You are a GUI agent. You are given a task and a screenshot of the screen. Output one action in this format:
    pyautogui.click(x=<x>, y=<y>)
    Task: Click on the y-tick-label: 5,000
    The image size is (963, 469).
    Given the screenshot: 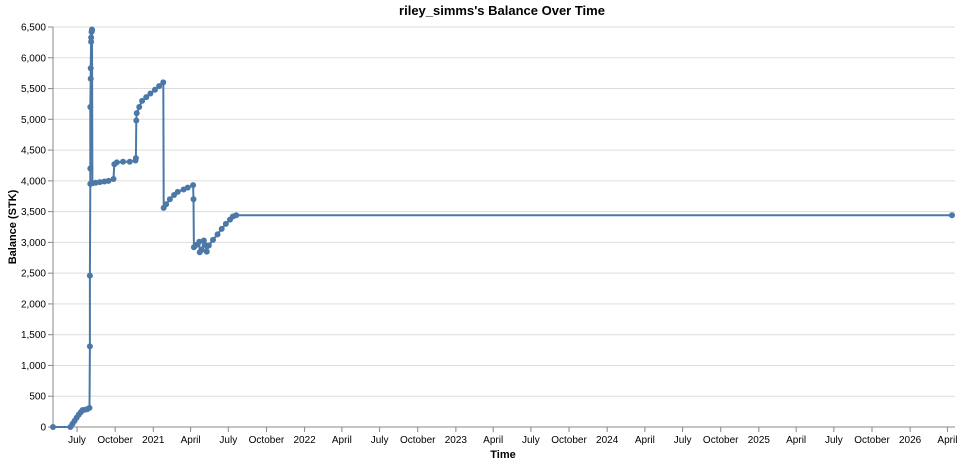 What is the action you would take?
    pyautogui.click(x=33, y=120)
    